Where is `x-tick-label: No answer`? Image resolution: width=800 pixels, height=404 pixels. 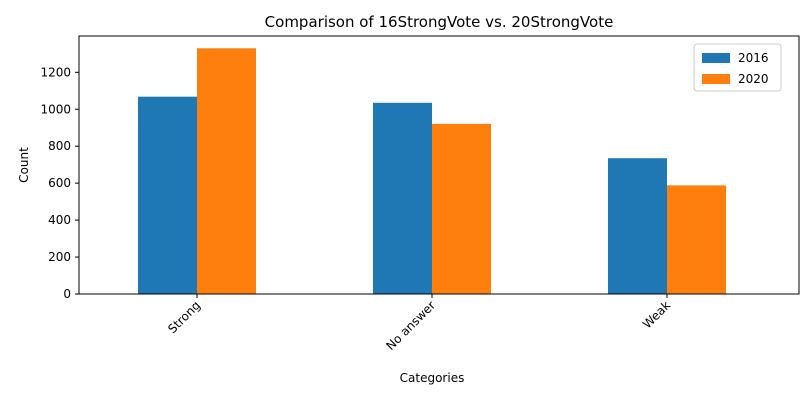 x-tick-label: No answer is located at coordinates (410, 325).